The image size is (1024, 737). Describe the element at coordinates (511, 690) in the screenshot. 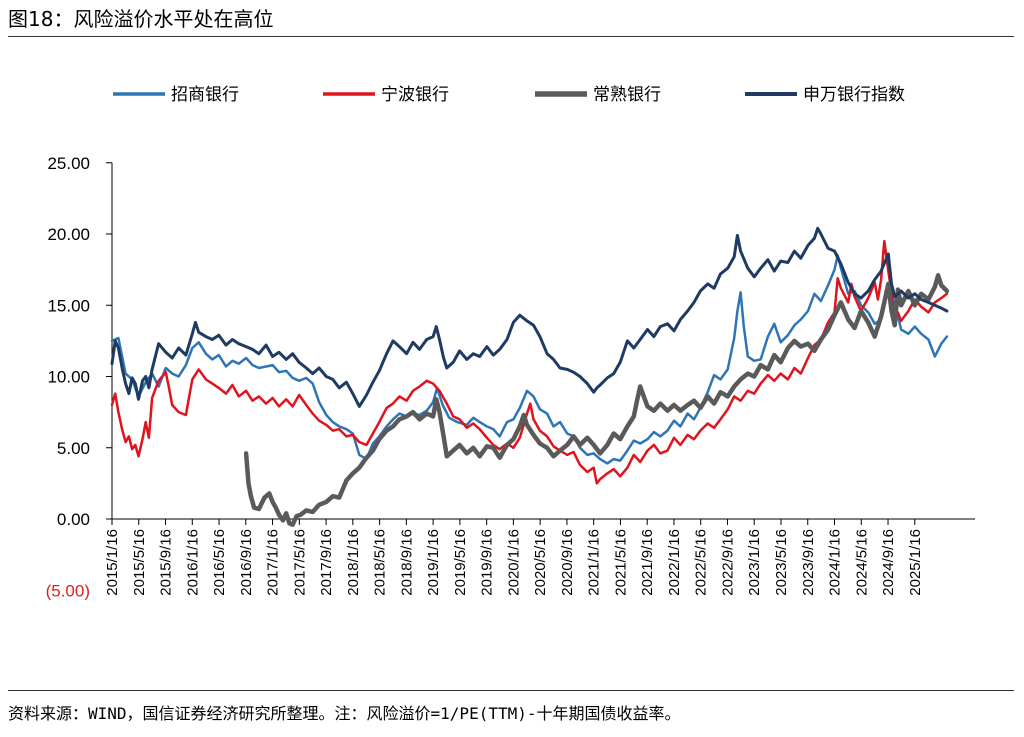

I see `source-rule` at that location.